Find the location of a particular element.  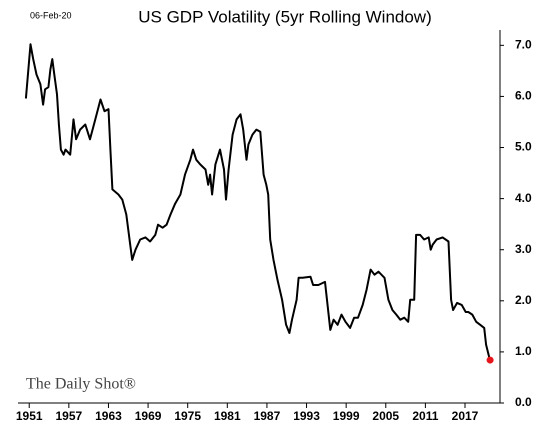

date-label: 06-Feb-20 is located at coordinates (51, 15).